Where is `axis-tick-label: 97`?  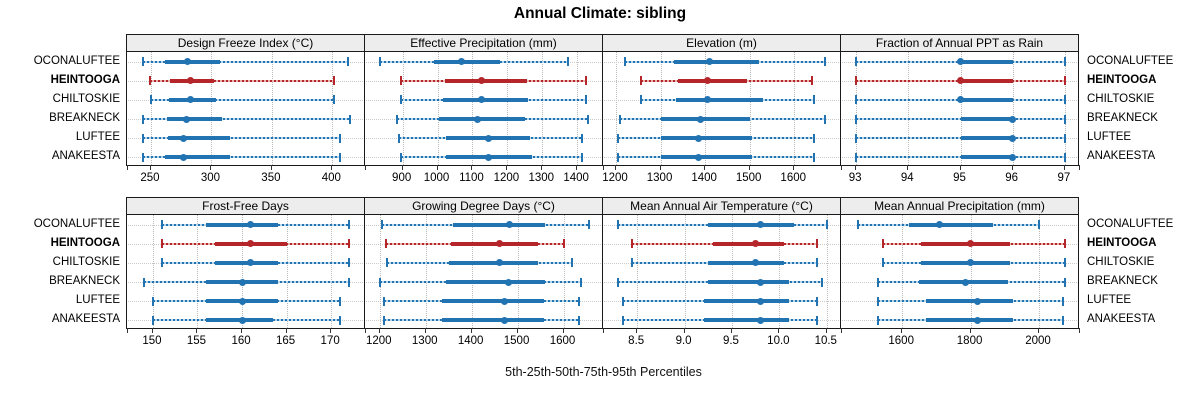
axis-tick-label: 97 is located at coordinates (1064, 178).